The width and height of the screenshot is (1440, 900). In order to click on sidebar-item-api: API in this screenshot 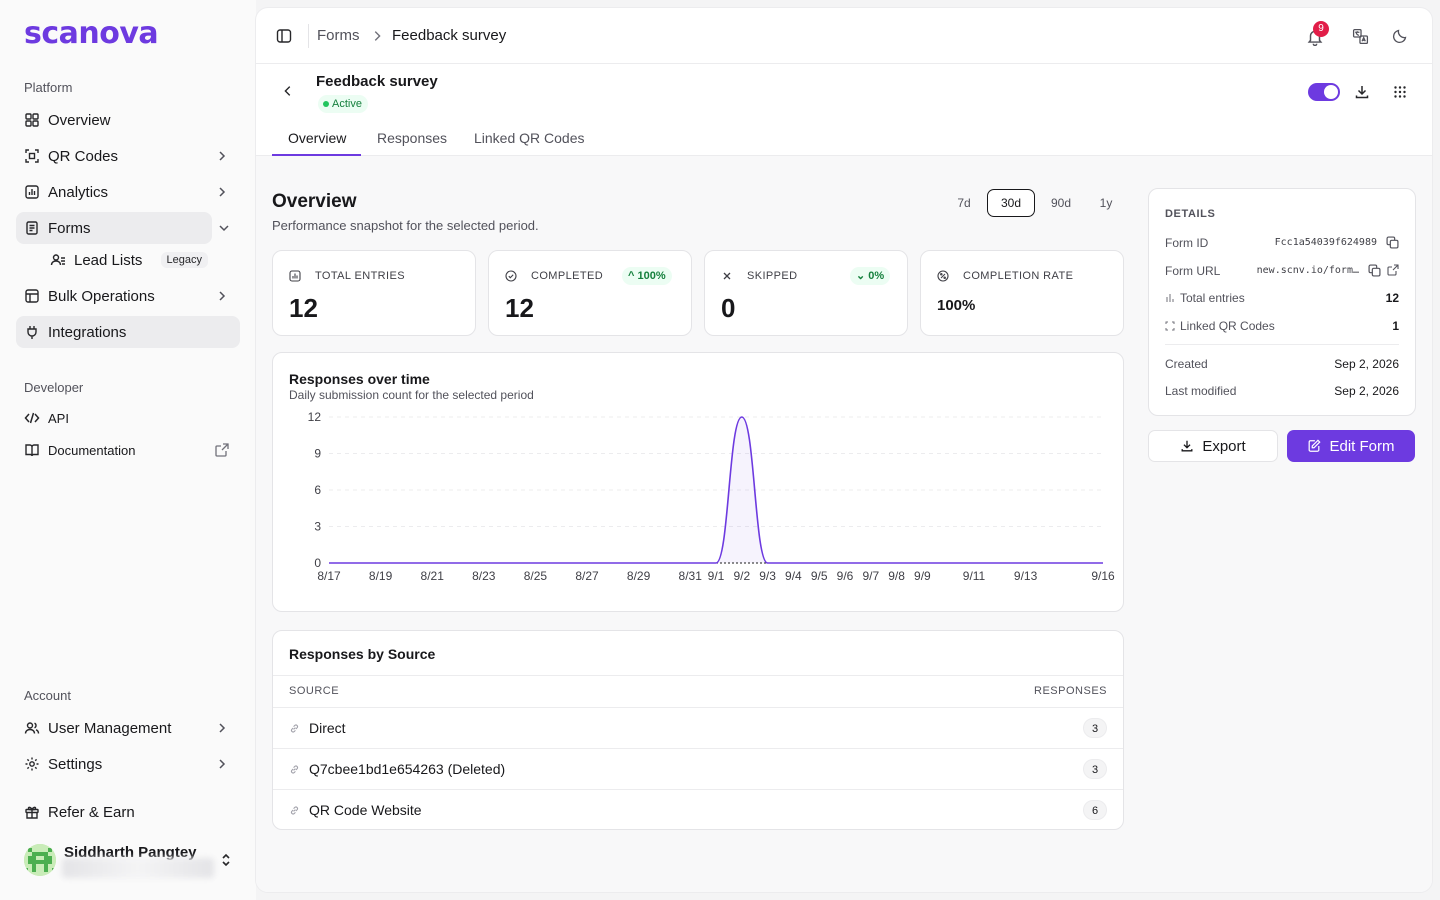, I will do `click(128, 418)`.